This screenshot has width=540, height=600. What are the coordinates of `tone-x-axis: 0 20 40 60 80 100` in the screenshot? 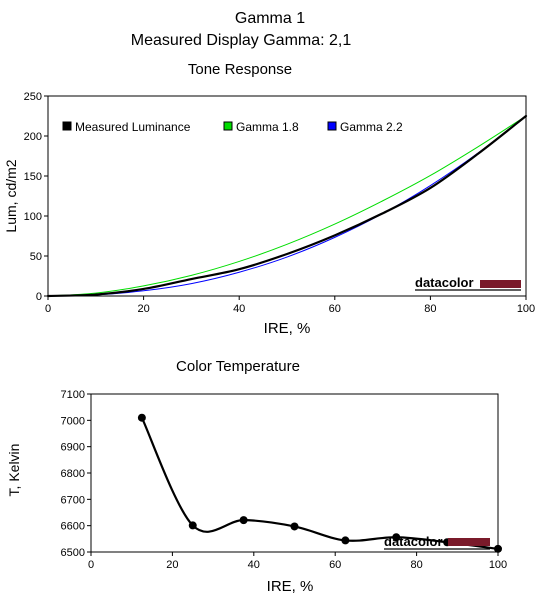 It's located at (290, 305).